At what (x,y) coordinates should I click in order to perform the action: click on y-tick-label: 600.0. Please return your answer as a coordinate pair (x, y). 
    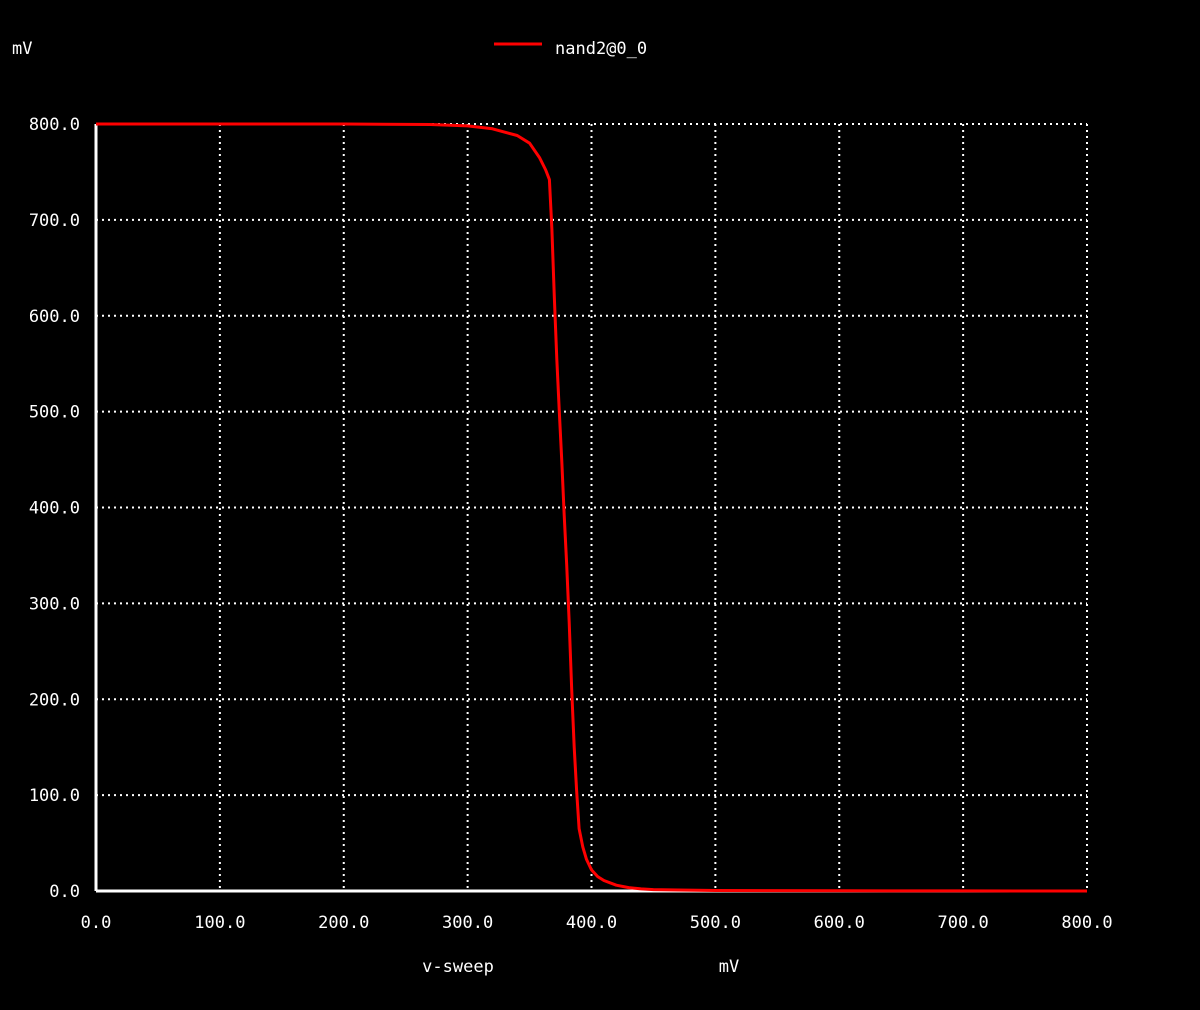
    Looking at the image, I should click on (54, 317).